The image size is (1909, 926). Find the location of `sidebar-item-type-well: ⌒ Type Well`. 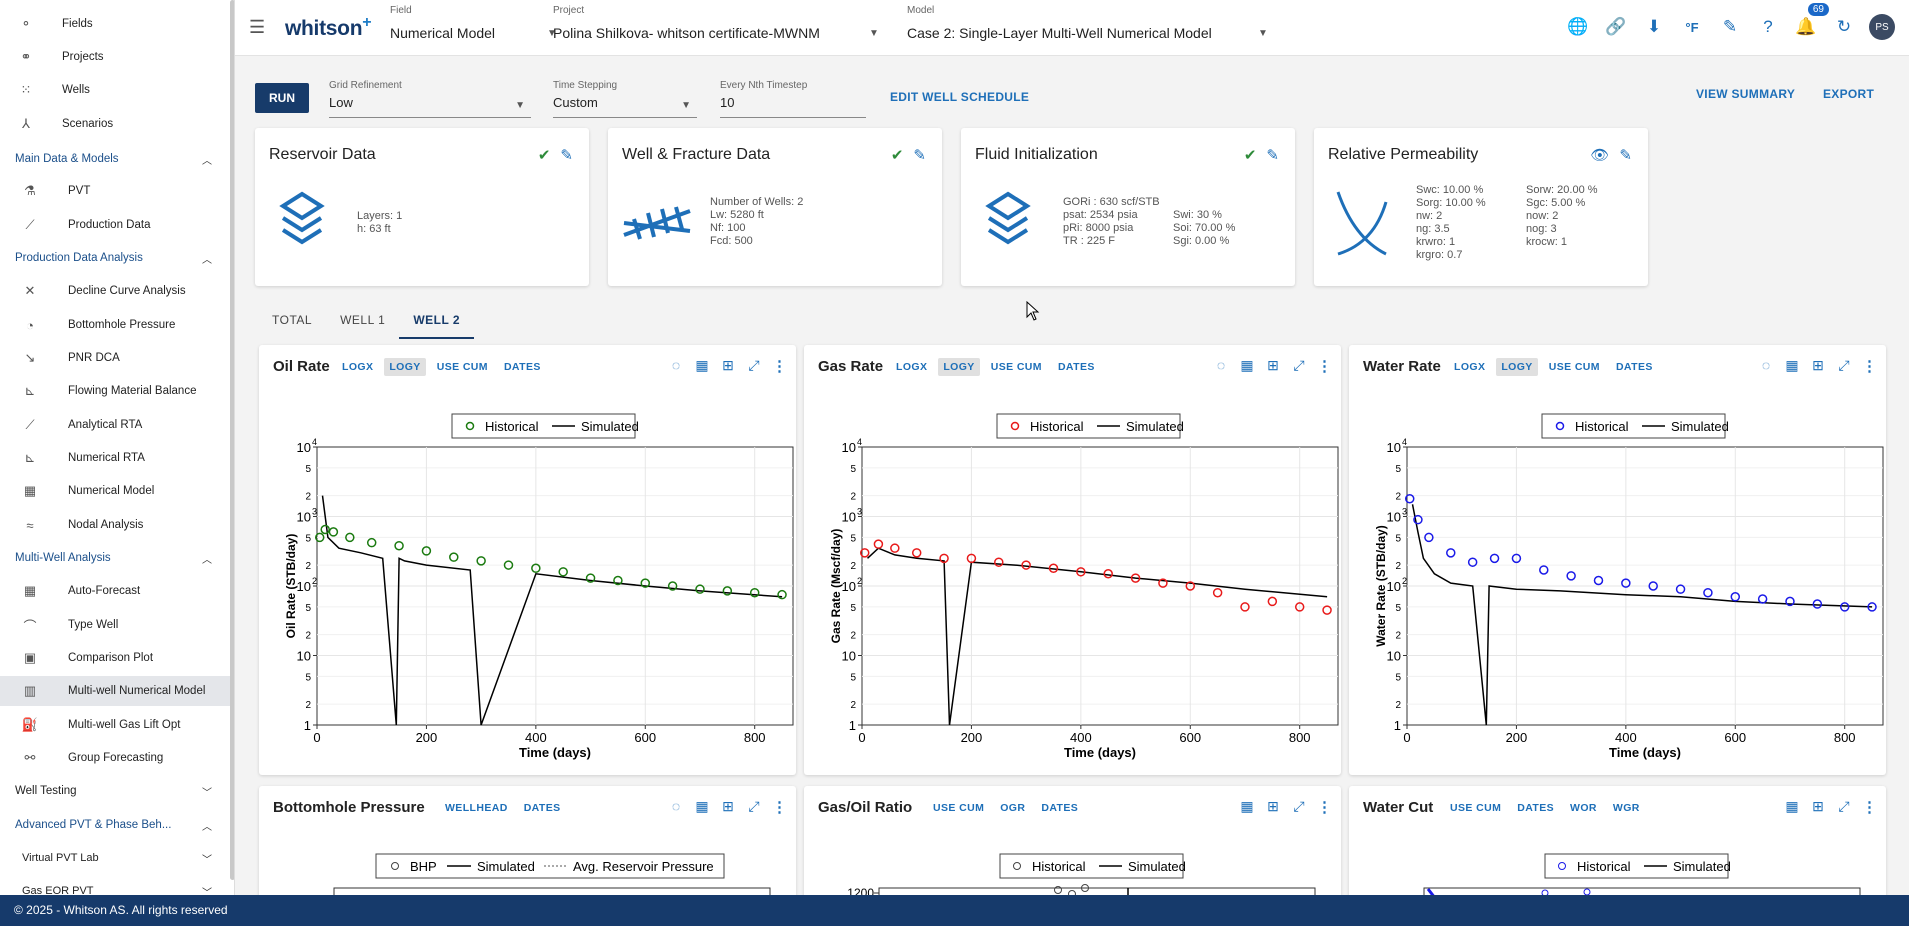

sidebar-item-type-well: ⌒ Type Well is located at coordinates (115, 625).